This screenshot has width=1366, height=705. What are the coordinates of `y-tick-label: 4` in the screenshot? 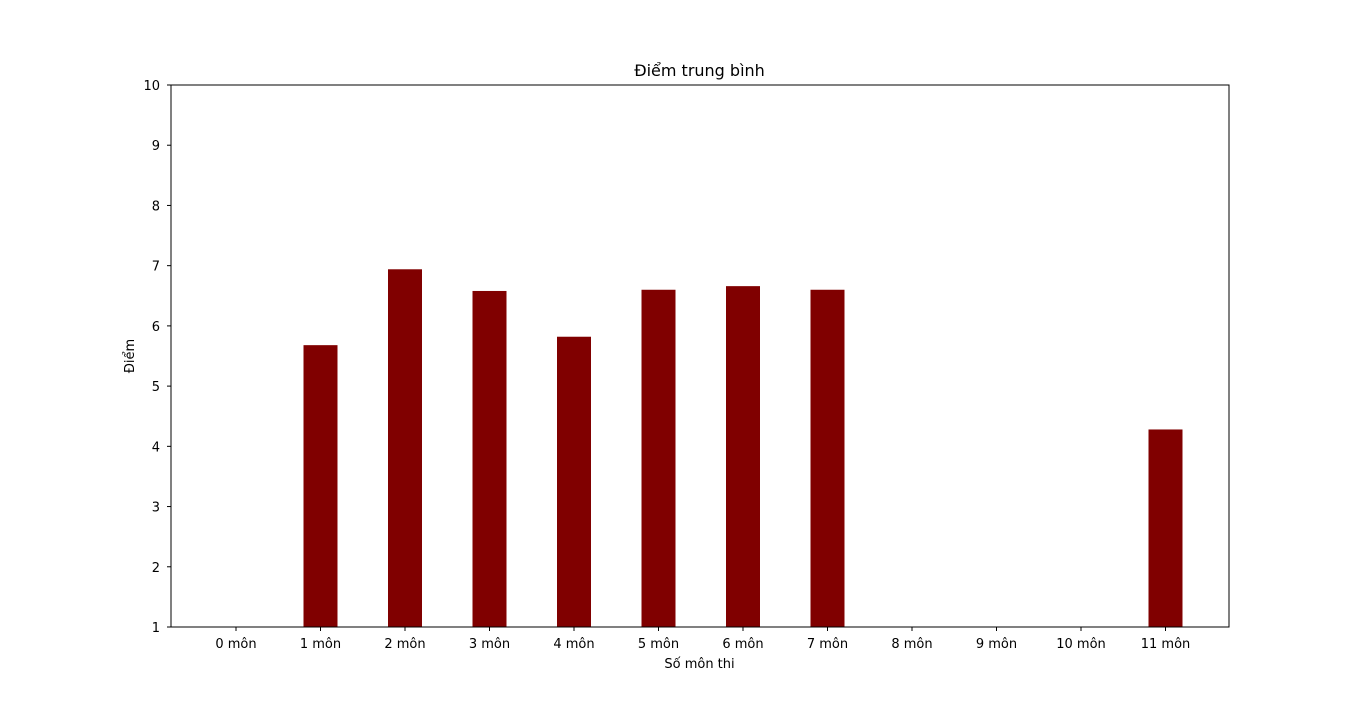 It's located at (156, 447).